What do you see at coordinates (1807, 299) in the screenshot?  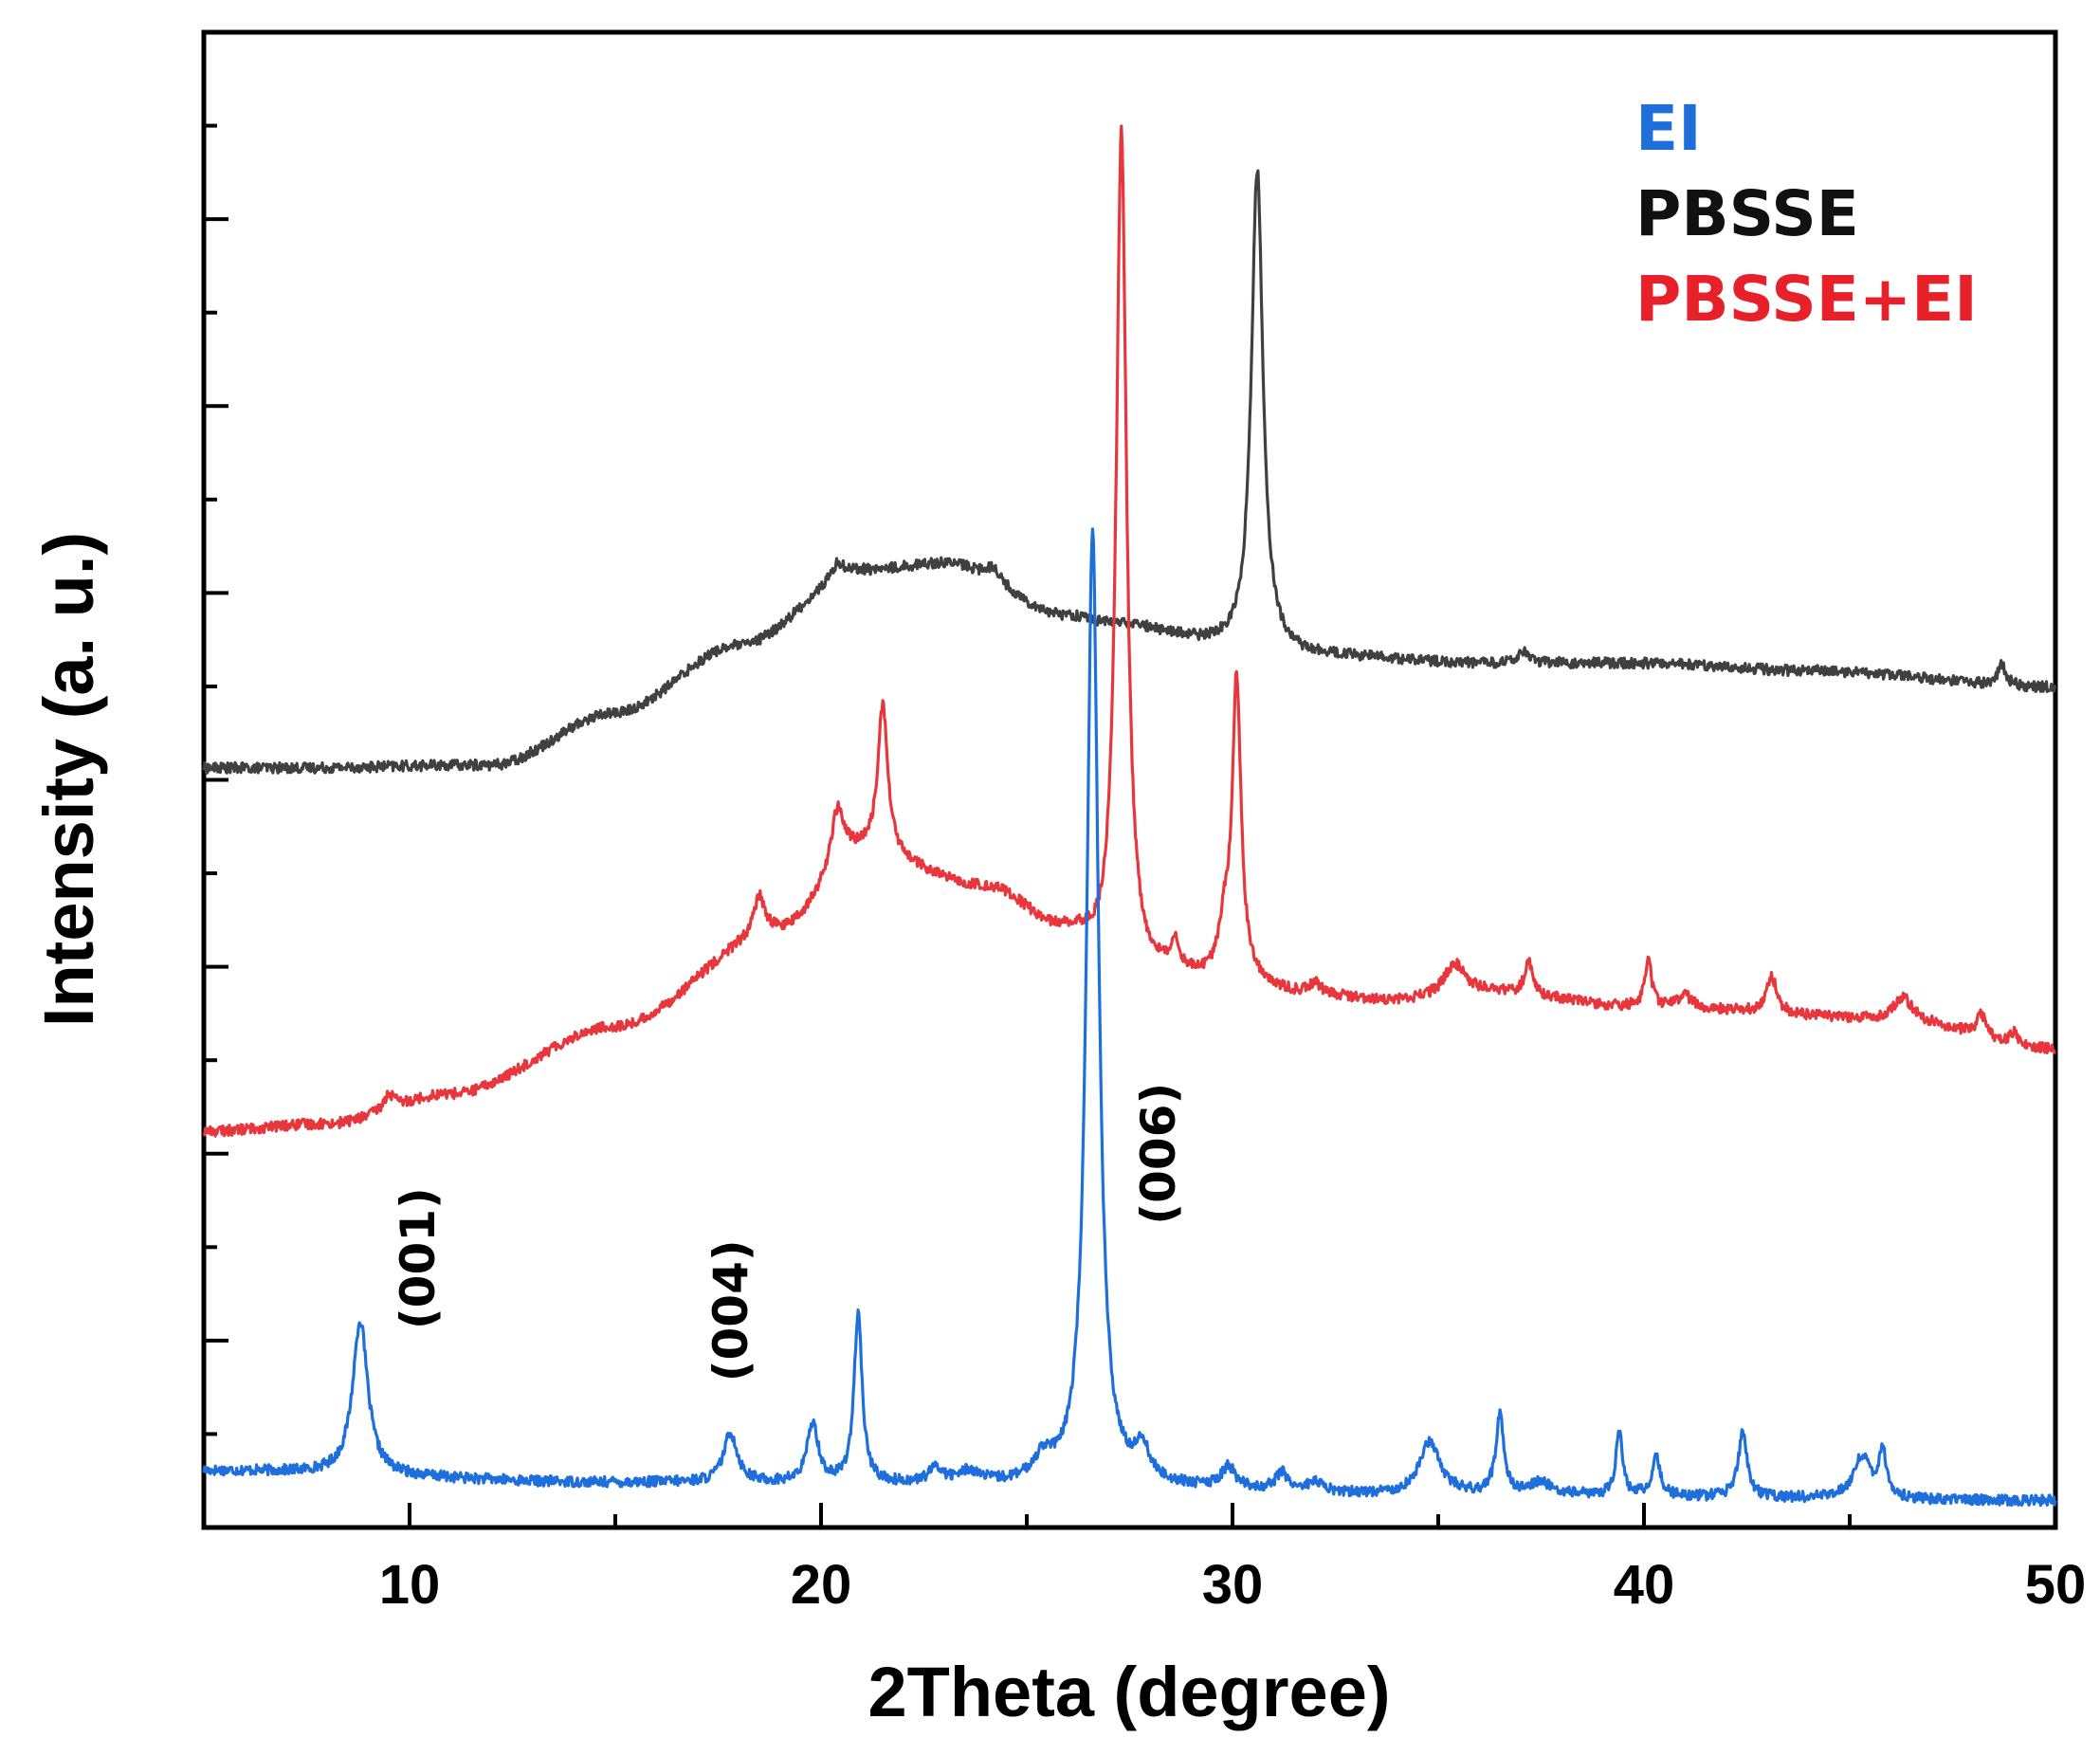 I see `legend-entry-pbsse-ei: PBSSE+EI` at bounding box center [1807, 299].